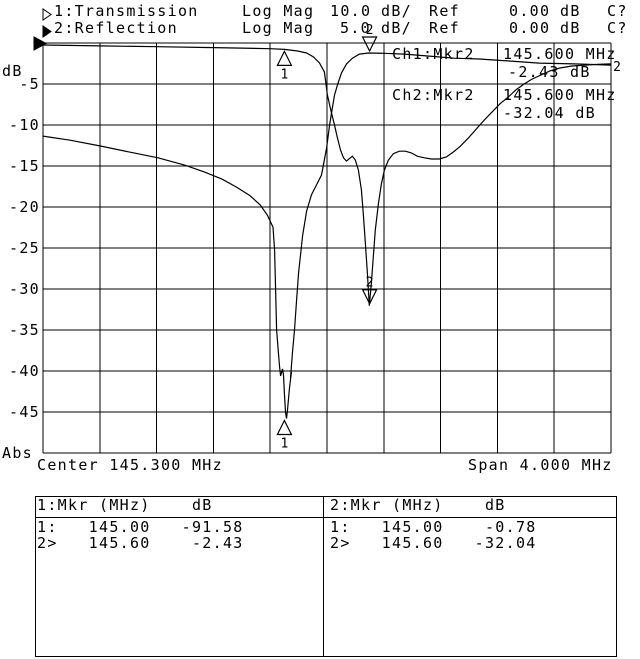  Describe the element at coordinates (140, 527) in the screenshot. I see `marker-table1-row: 1: 145.00 -91.58` at that location.